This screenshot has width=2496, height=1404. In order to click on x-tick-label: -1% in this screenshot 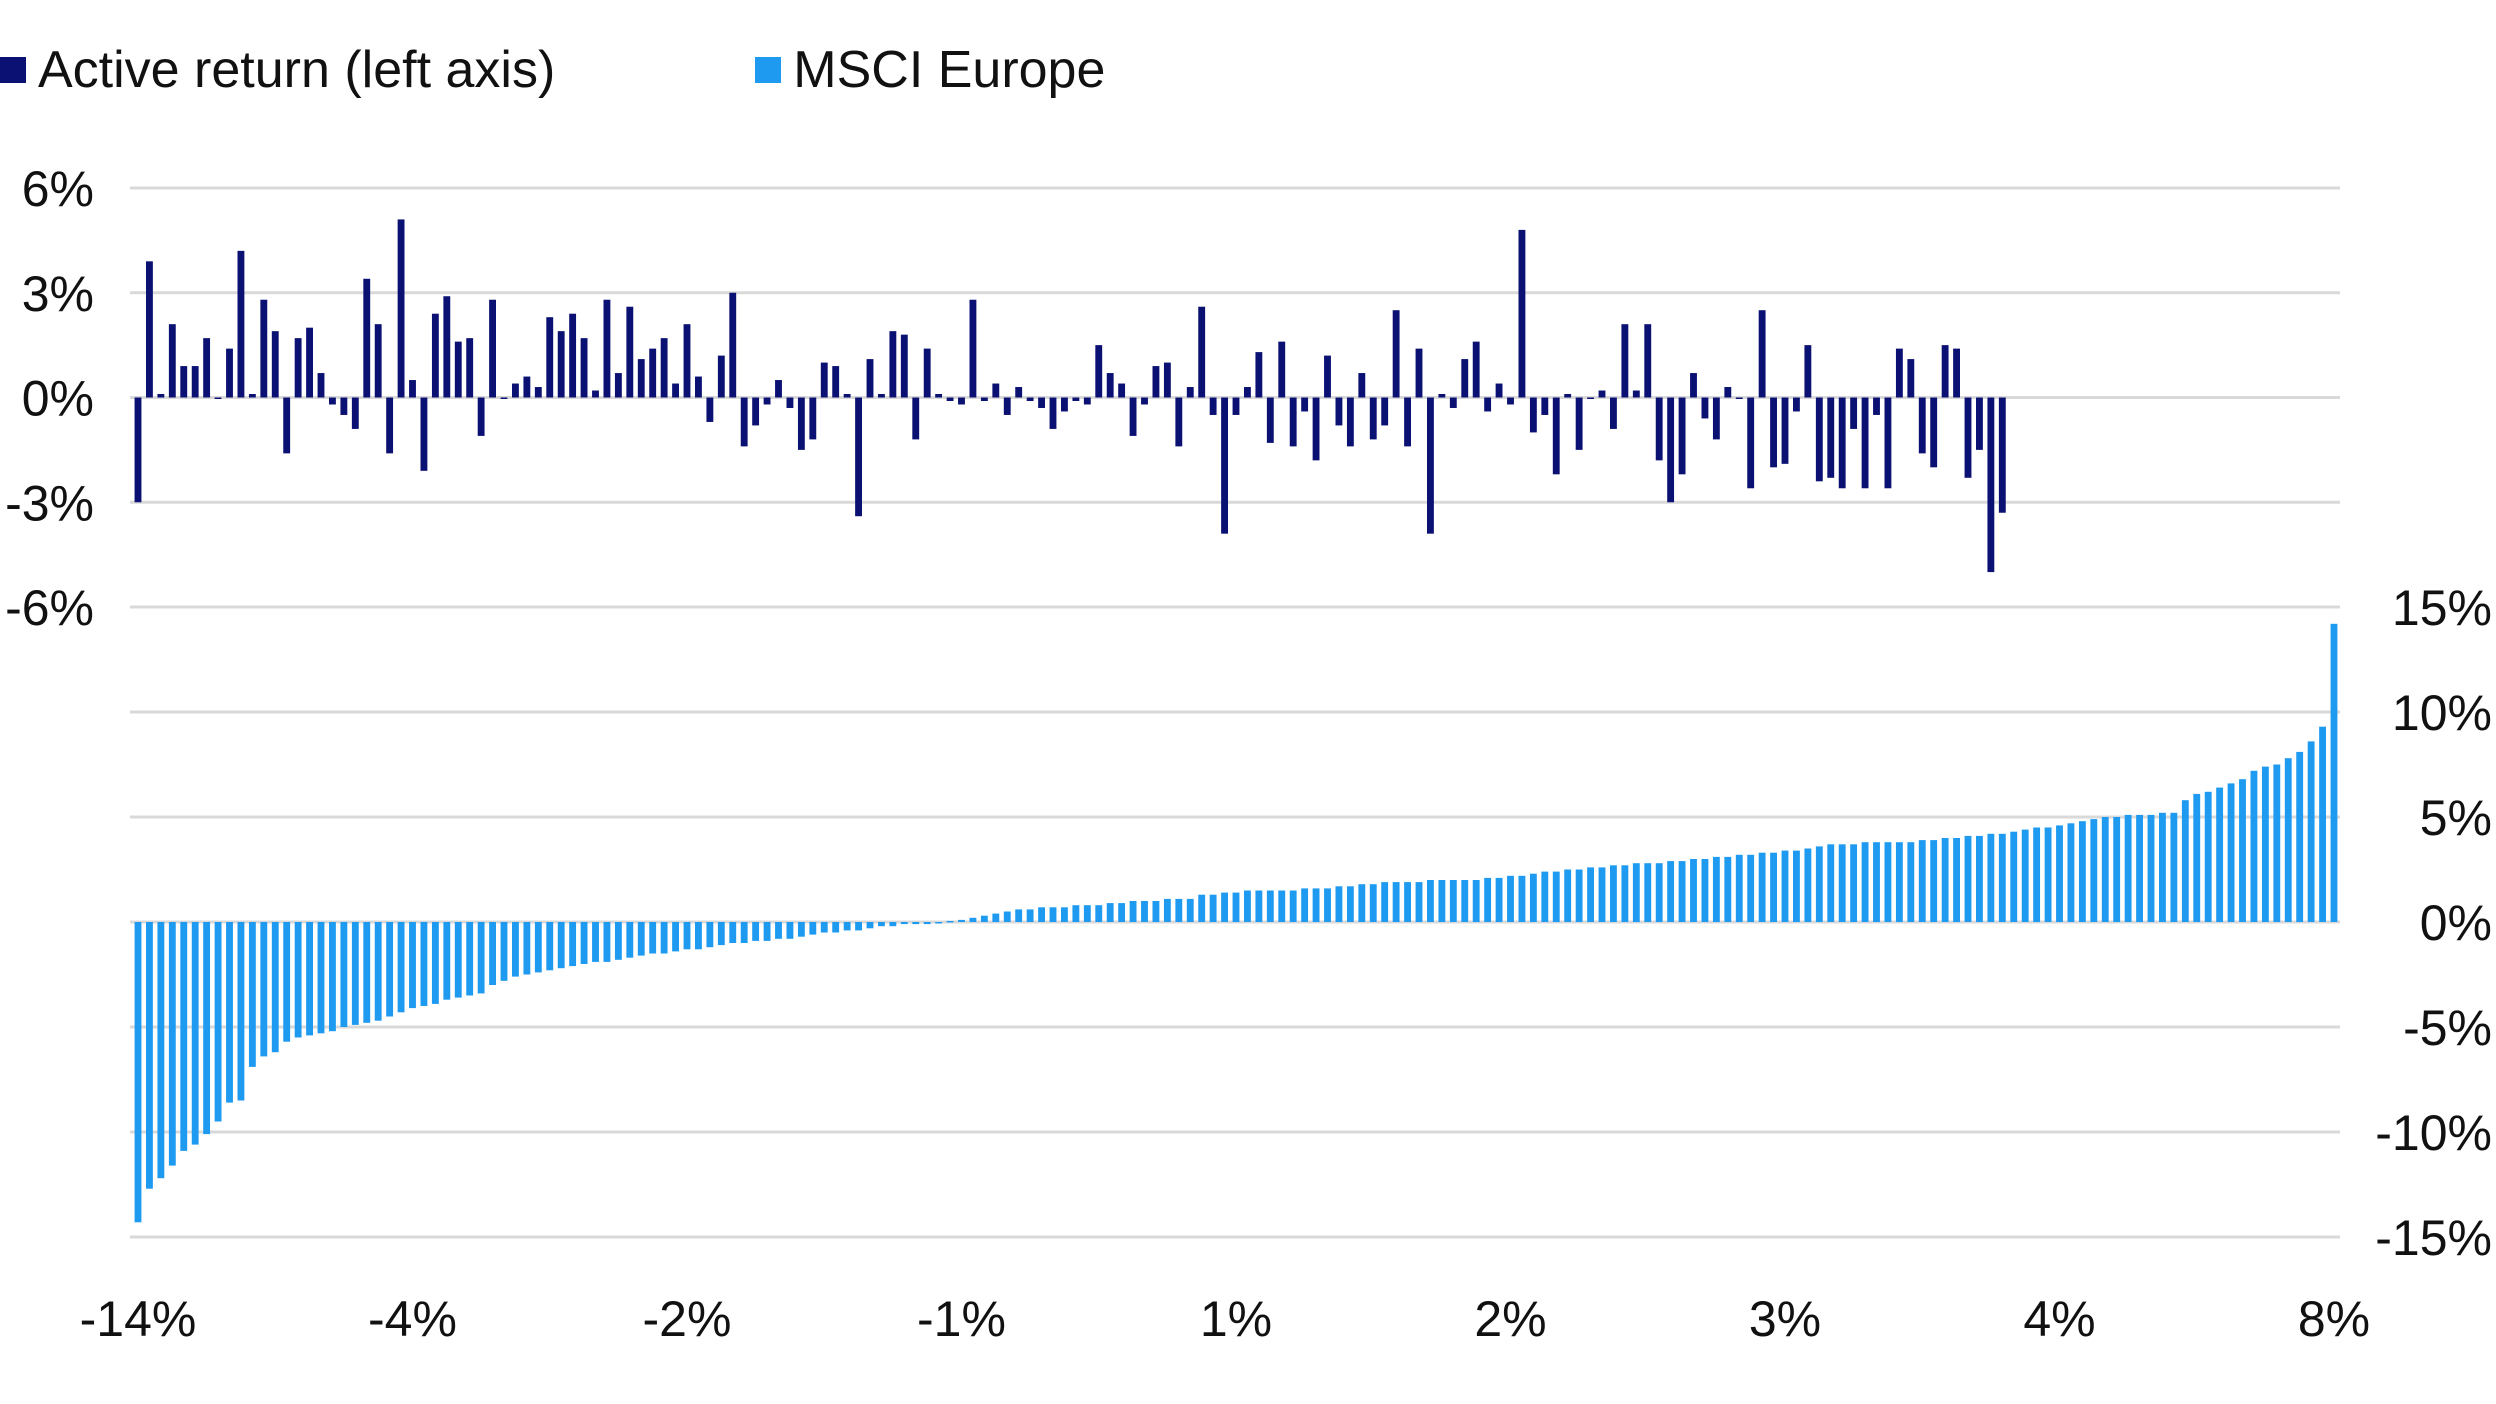, I will do `click(961, 1319)`.